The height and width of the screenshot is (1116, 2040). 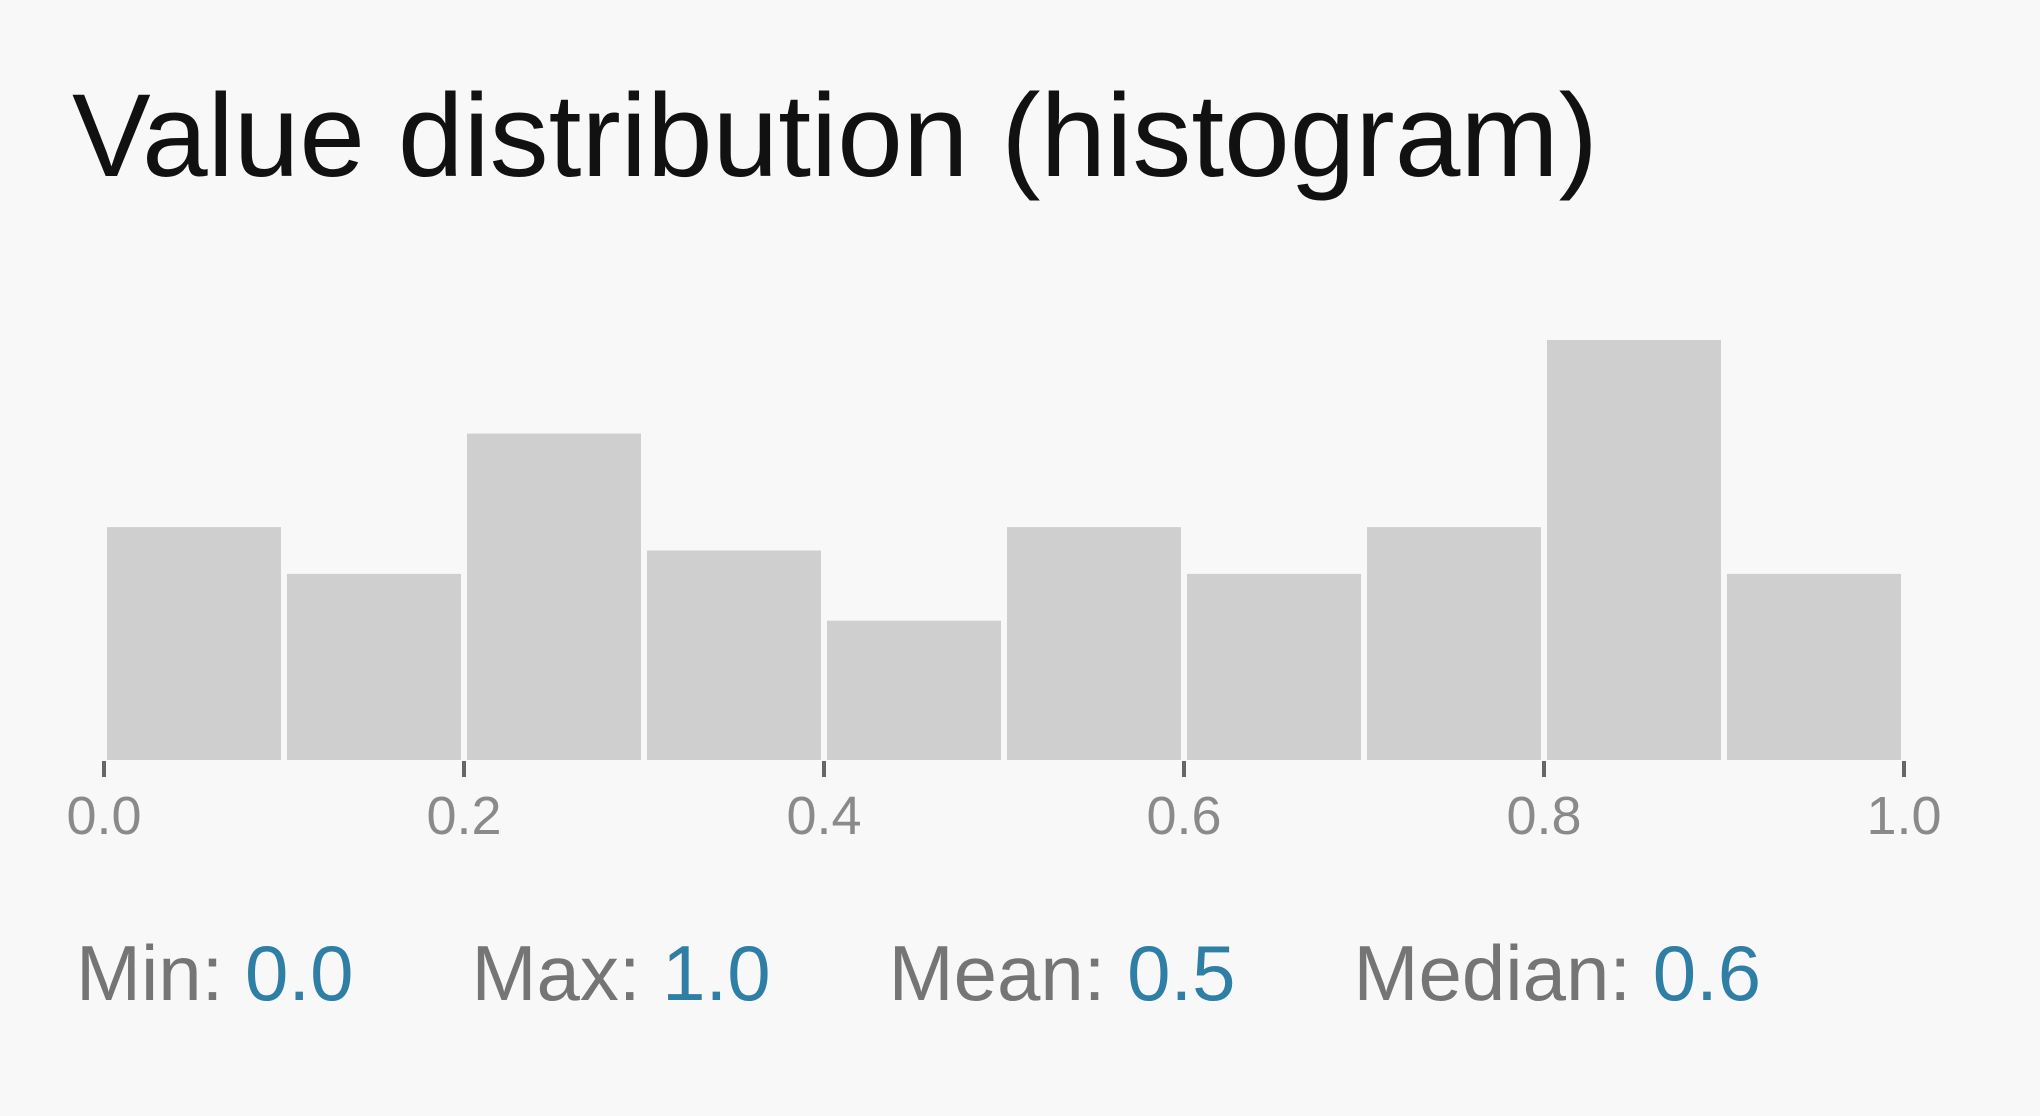 What do you see at coordinates (103, 816) in the screenshot?
I see `x-tick-label-0: 0.0` at bounding box center [103, 816].